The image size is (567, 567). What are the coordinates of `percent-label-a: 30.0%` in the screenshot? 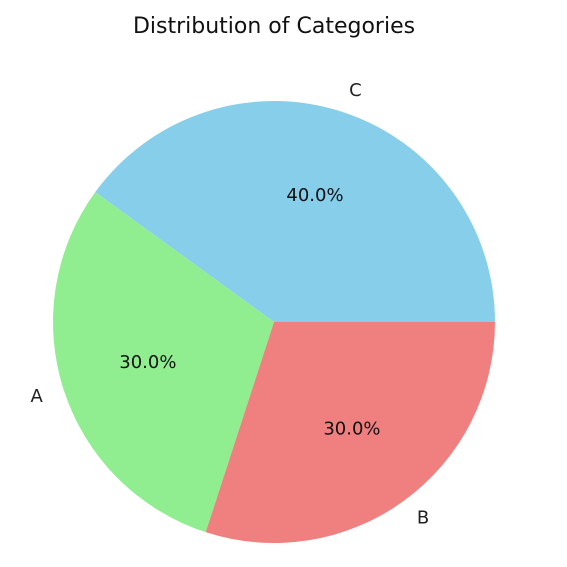 It's located at (147, 362).